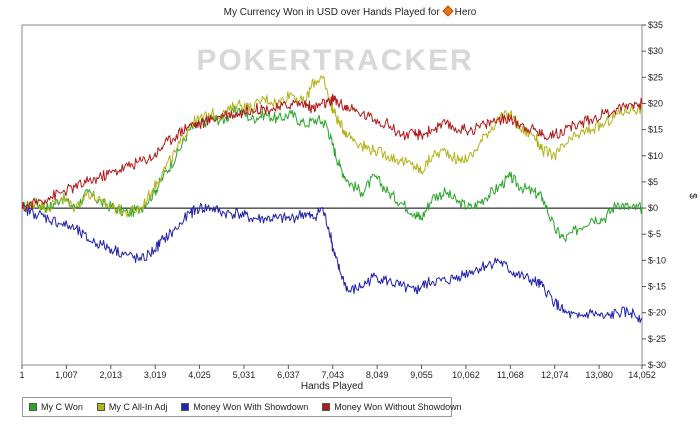 The width and height of the screenshot is (700, 427). I want to click on y-tick-label: $-15, so click(657, 287).